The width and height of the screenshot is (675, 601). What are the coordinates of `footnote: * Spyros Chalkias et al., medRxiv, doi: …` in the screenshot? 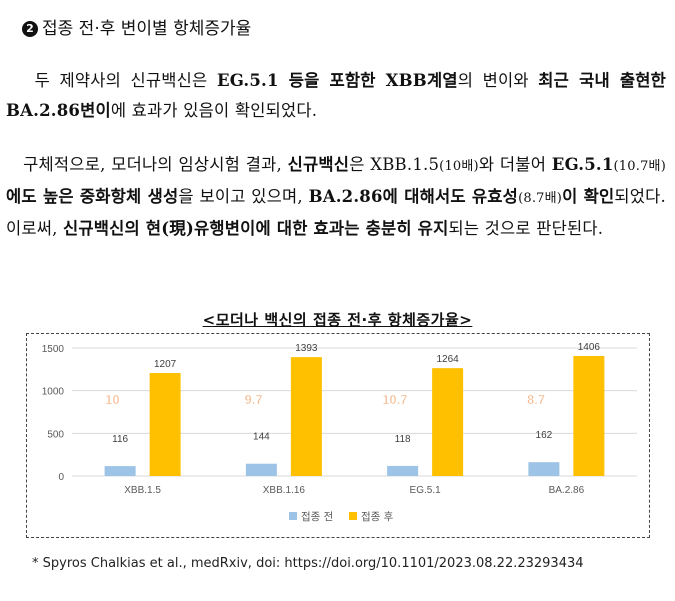 It's located at (308, 563).